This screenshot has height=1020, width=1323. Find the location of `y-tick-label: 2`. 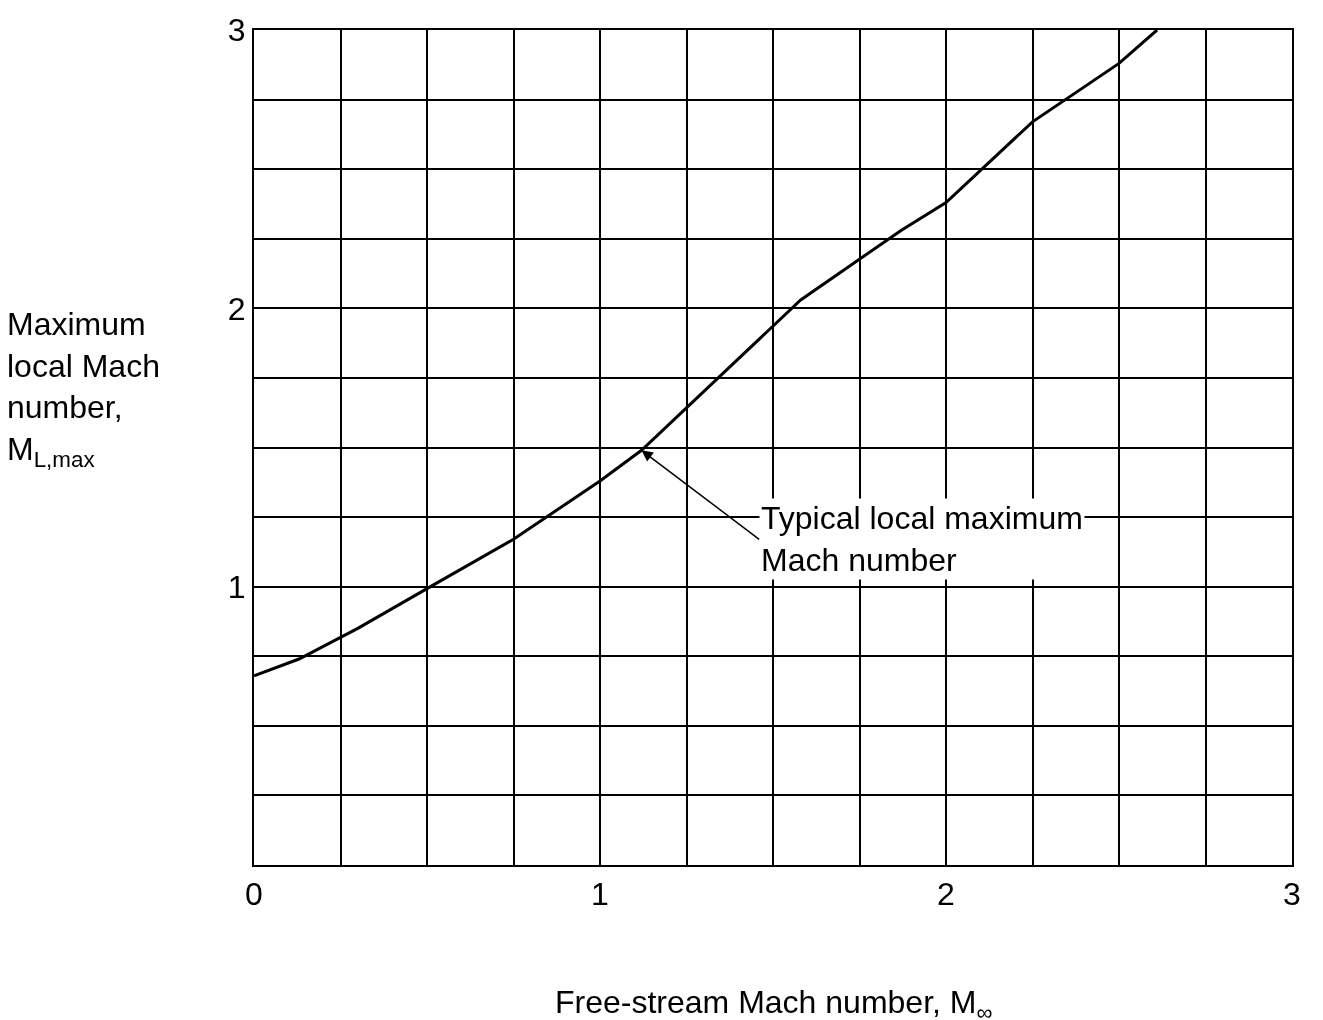

y-tick-label: 2 is located at coordinates (236, 308).